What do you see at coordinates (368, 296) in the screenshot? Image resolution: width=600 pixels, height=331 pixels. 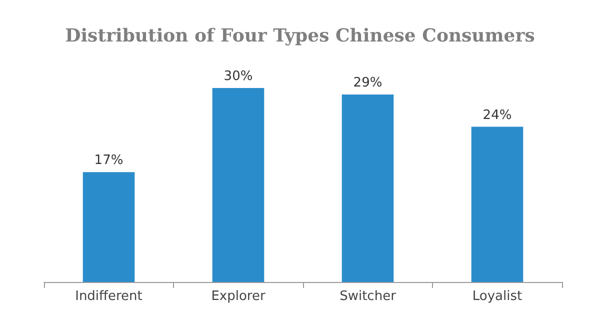 I see `x-tick-label: Switcher` at bounding box center [368, 296].